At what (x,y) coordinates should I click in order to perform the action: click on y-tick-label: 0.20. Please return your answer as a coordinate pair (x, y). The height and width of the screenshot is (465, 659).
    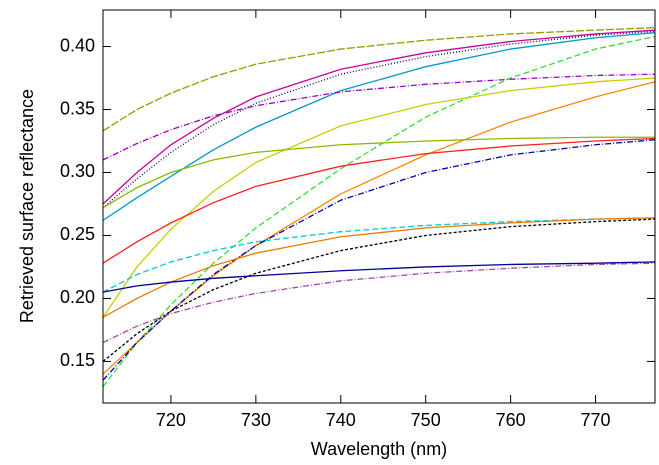
    Looking at the image, I should click on (77, 297).